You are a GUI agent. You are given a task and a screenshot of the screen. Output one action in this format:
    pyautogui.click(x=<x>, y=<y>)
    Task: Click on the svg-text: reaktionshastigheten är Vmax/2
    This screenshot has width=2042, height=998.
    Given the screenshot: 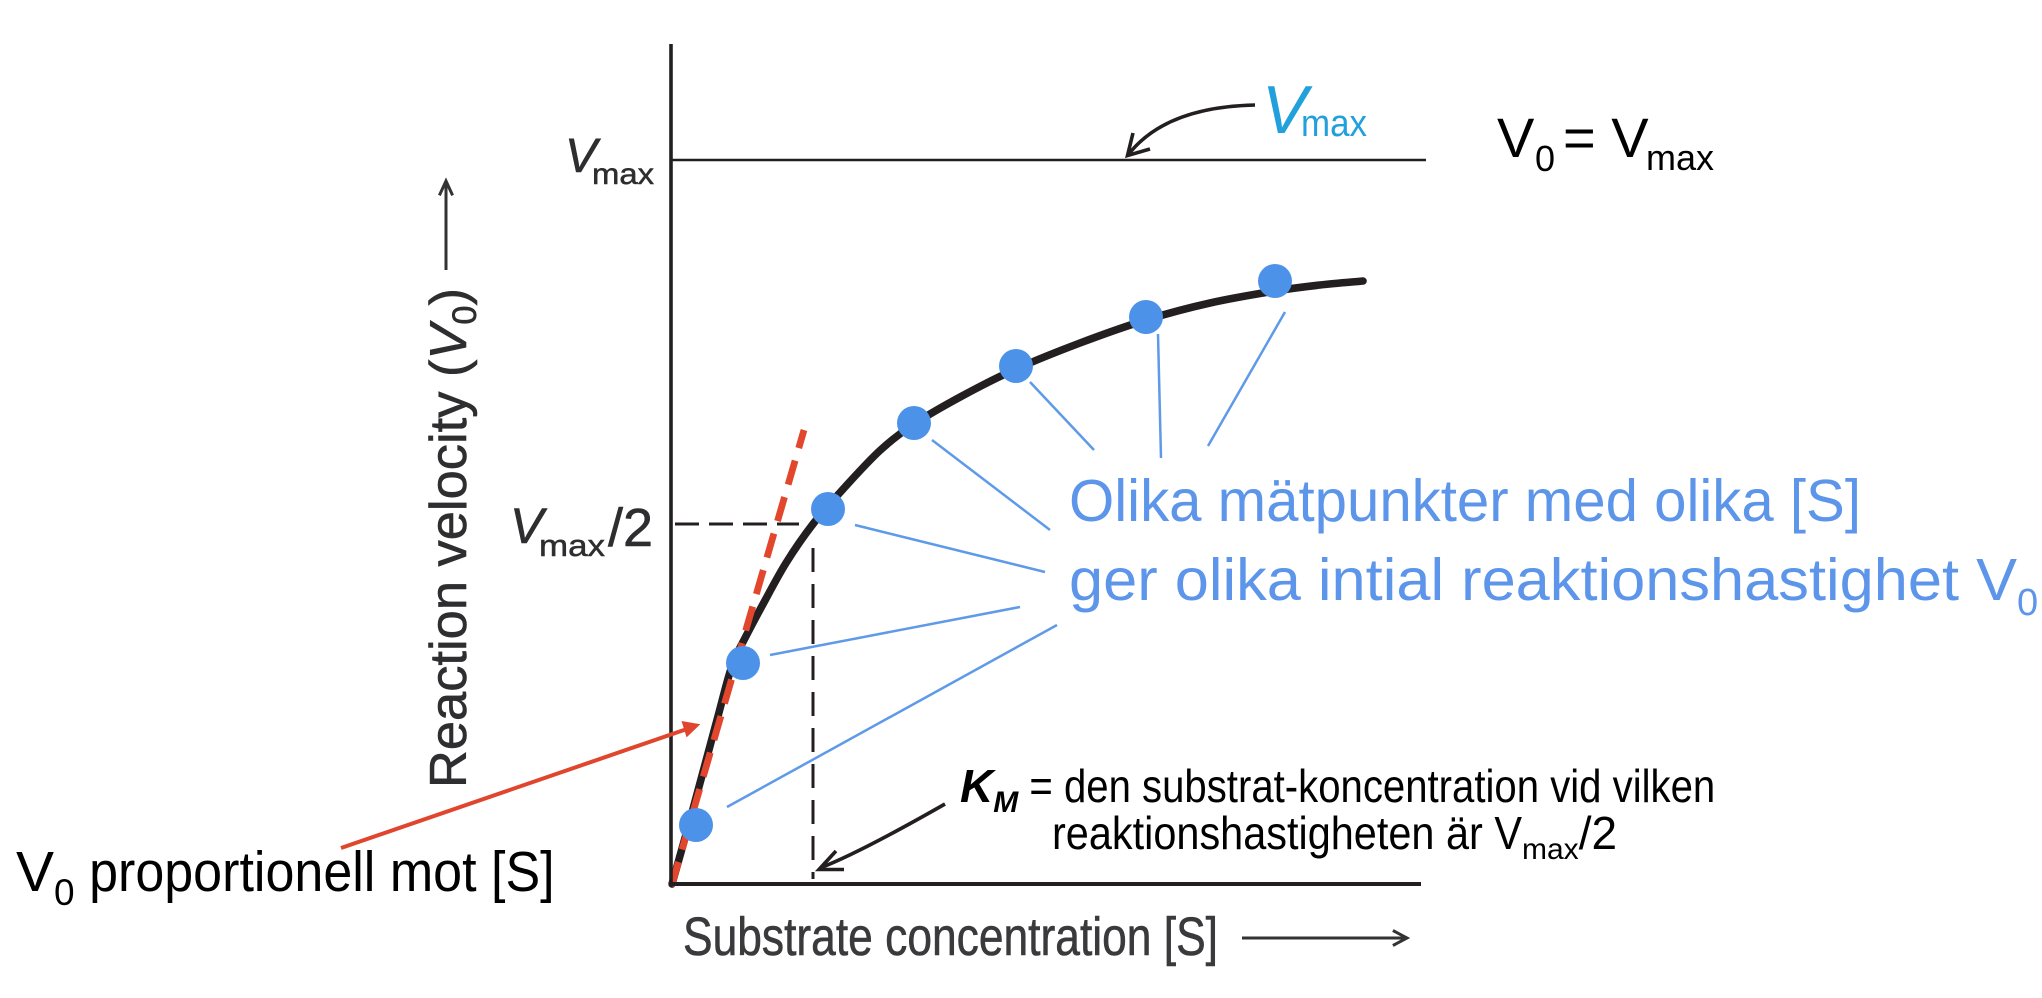 What is the action you would take?
    pyautogui.click(x=1334, y=836)
    